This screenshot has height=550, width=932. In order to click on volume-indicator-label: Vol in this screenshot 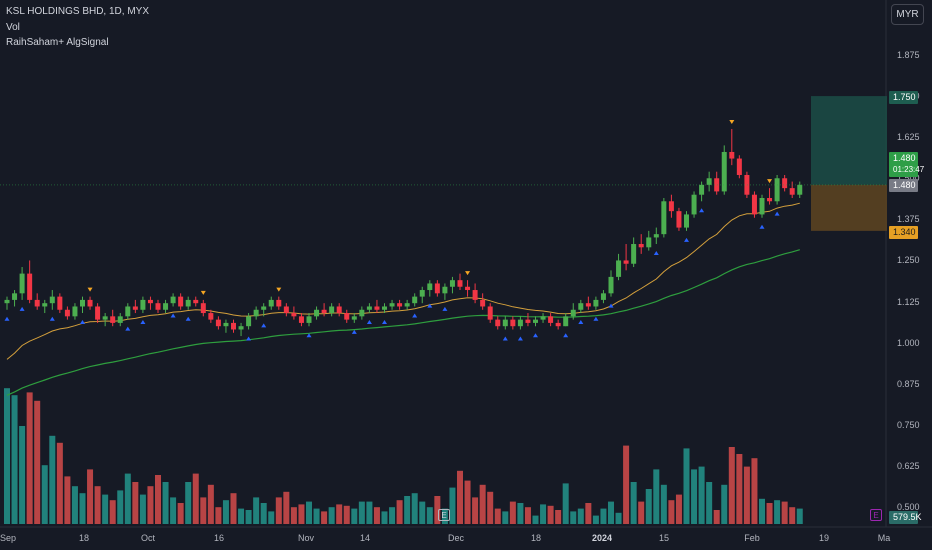, I will do `click(13, 27)`.